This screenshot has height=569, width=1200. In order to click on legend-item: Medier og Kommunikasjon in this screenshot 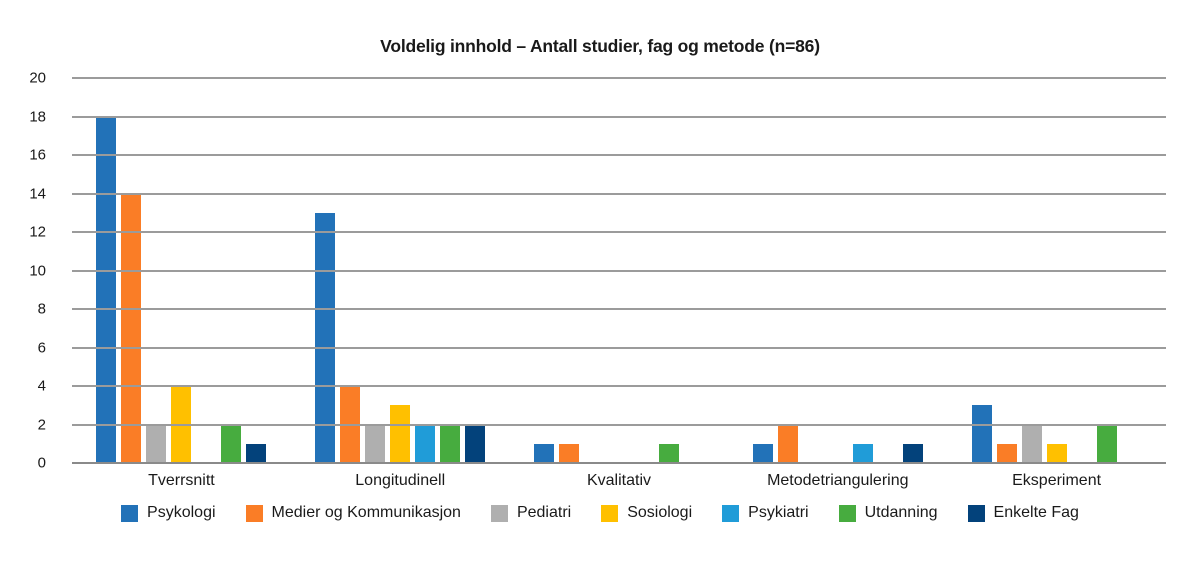, I will do `click(353, 513)`.